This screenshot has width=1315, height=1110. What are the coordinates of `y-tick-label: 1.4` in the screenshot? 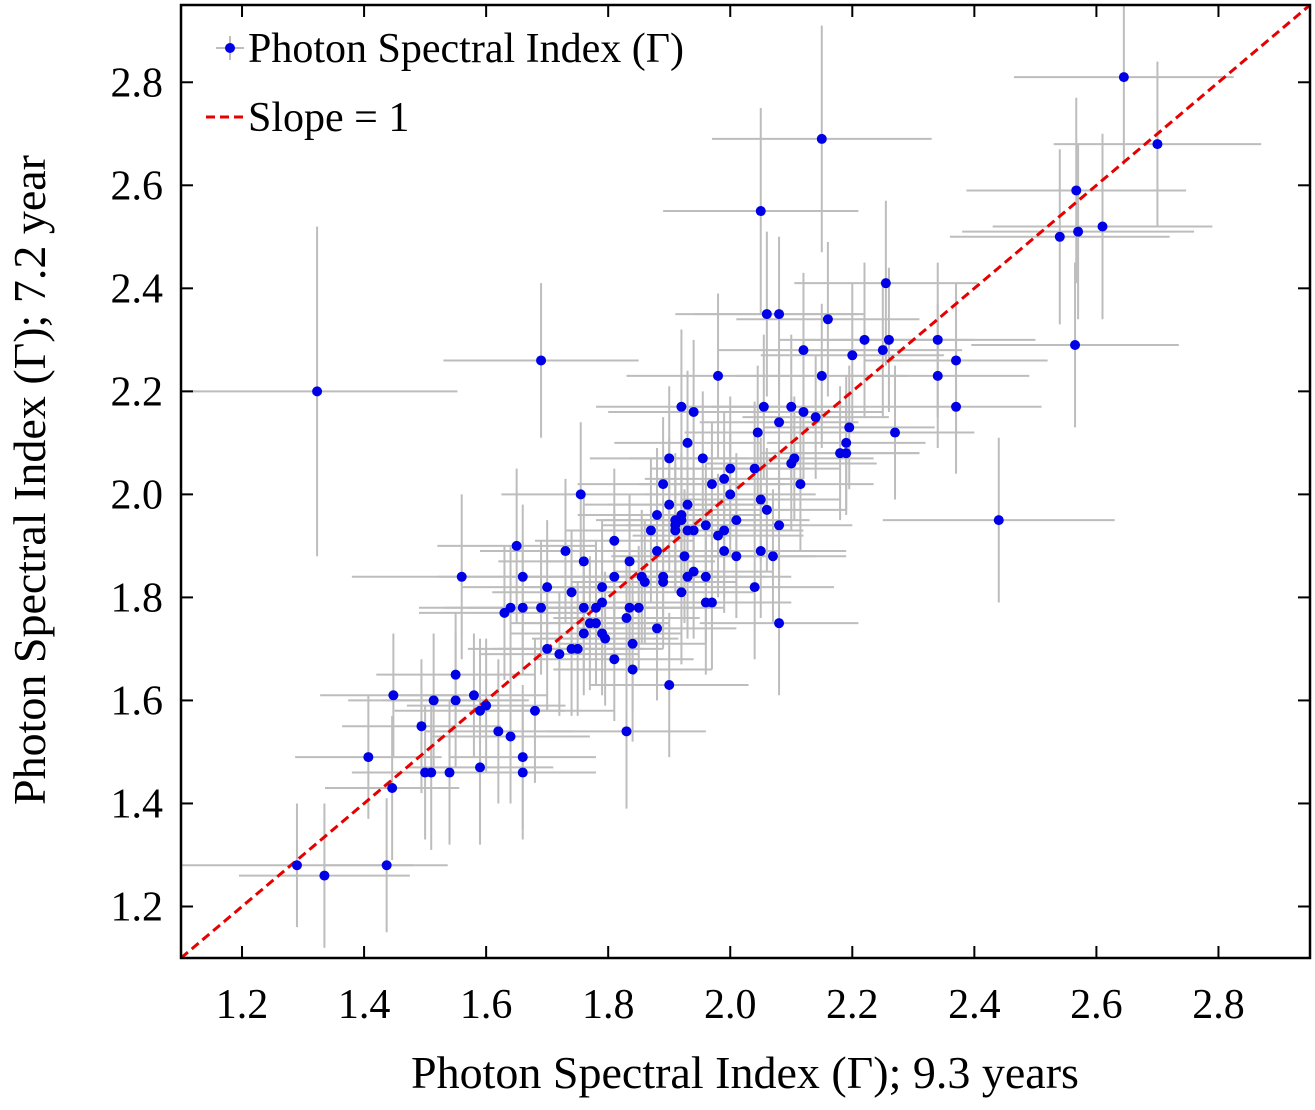 It's located at (137, 804).